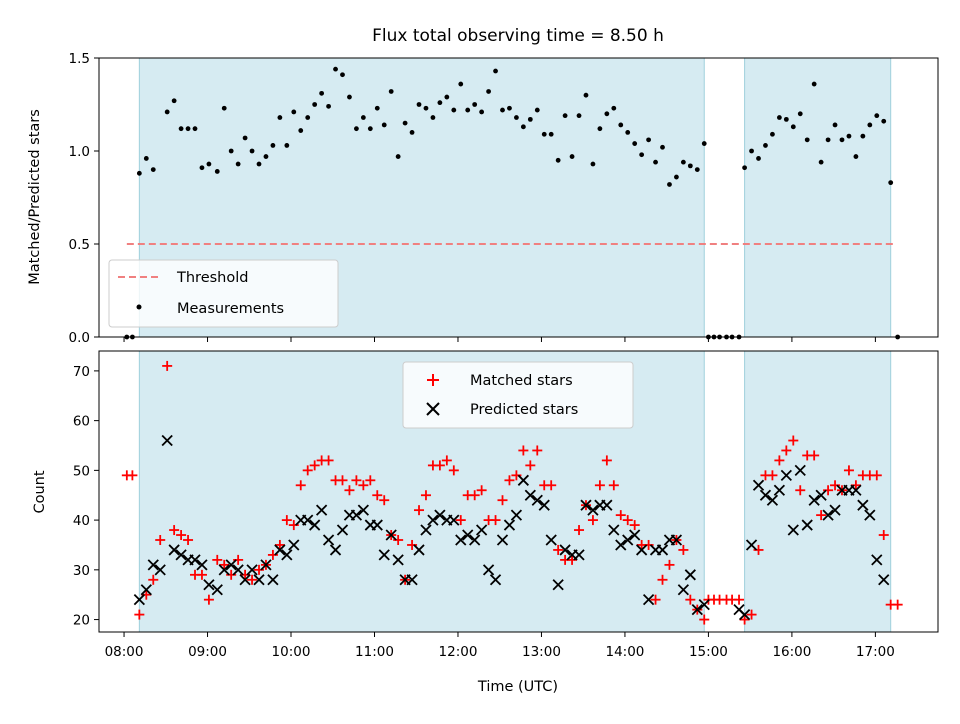  I want to click on y-tick-label: 20, so click(81, 621).